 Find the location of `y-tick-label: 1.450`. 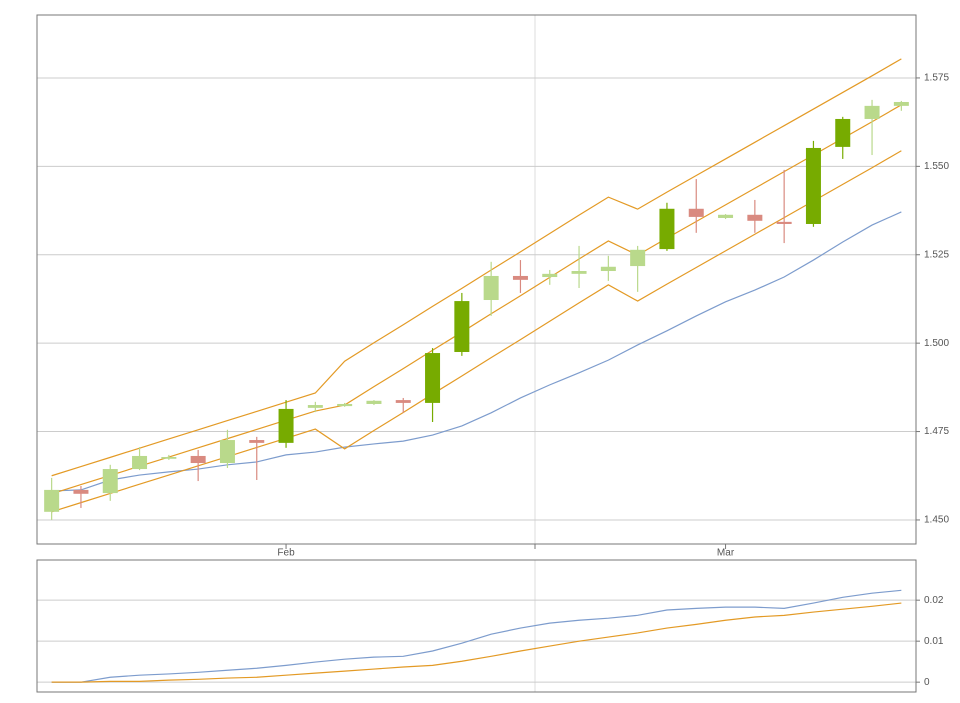

y-tick-label: 1.450 is located at coordinates (936, 520).